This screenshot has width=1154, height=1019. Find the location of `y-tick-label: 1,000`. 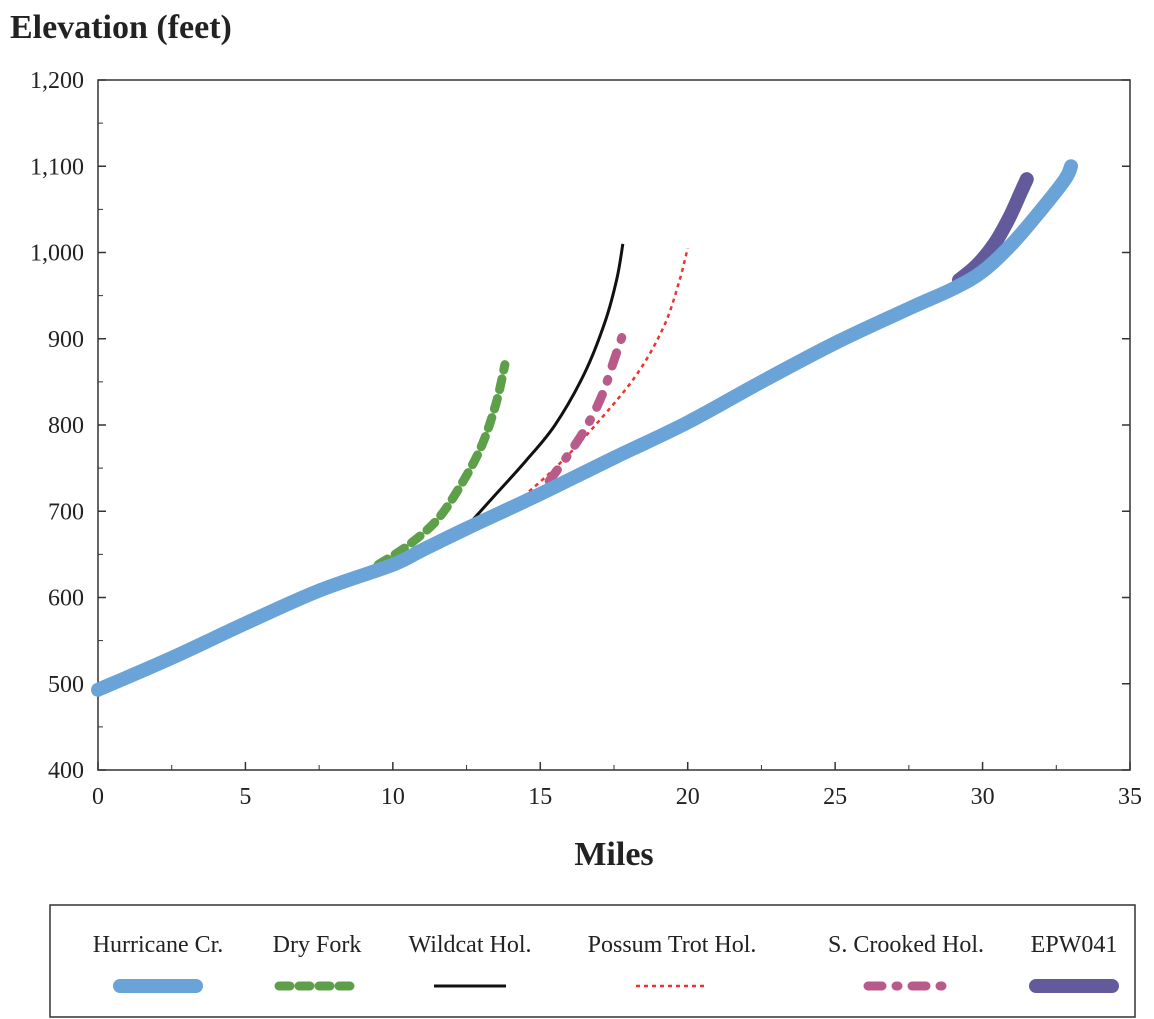

y-tick-label: 1,000 is located at coordinates (57, 254).